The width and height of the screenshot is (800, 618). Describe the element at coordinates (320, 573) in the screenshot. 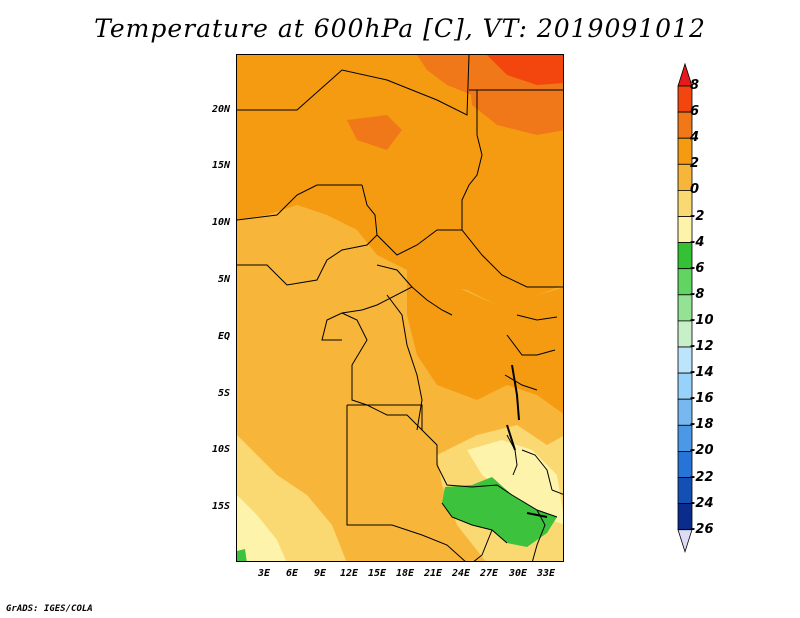

I see `x-tick-label: 9E` at that location.